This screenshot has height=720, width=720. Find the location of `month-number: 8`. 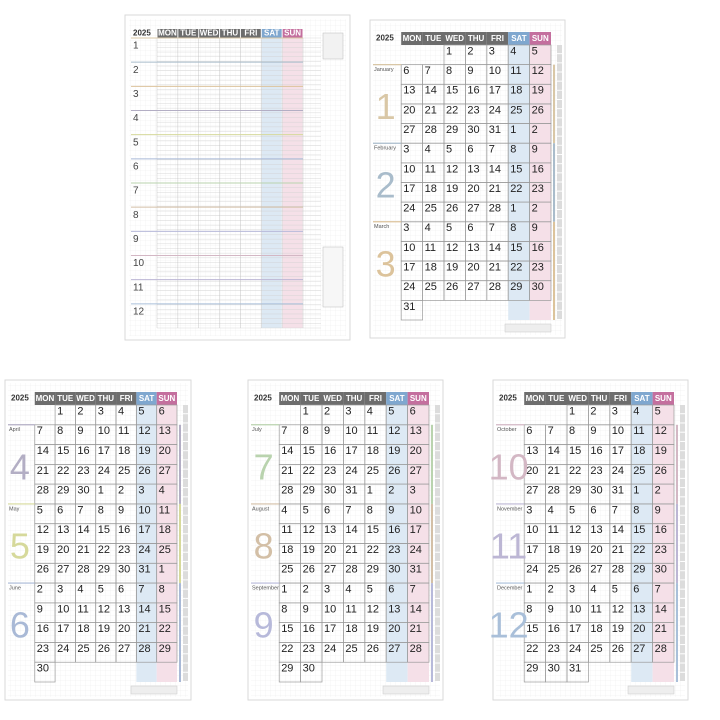

month-number: 8 is located at coordinates (264, 545).